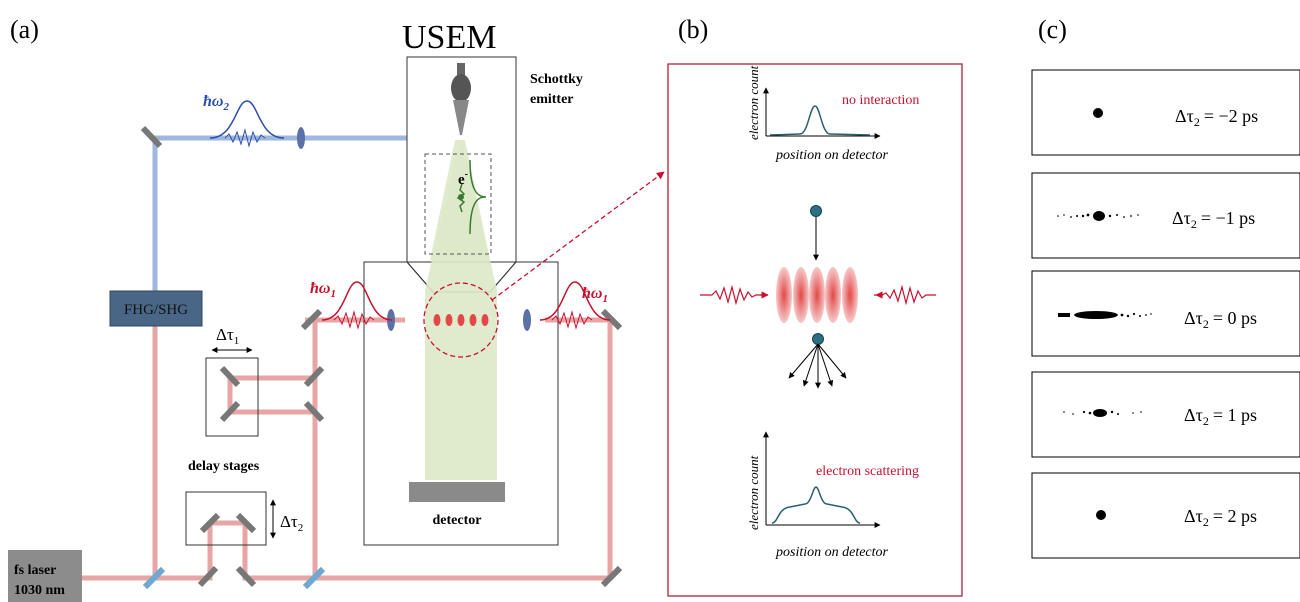  What do you see at coordinates (867, 471) in the screenshot?
I see `bottom-graph-status: electron scattering` at bounding box center [867, 471].